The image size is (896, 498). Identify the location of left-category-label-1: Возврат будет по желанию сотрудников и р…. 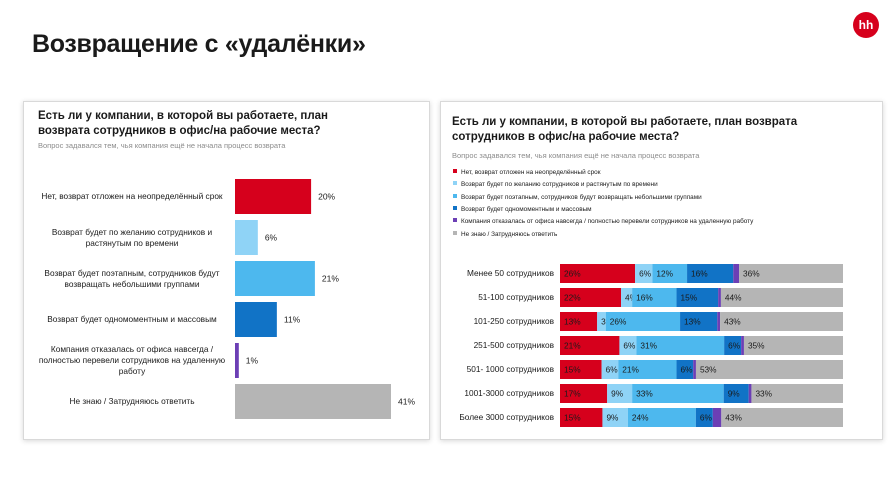
(132, 237).